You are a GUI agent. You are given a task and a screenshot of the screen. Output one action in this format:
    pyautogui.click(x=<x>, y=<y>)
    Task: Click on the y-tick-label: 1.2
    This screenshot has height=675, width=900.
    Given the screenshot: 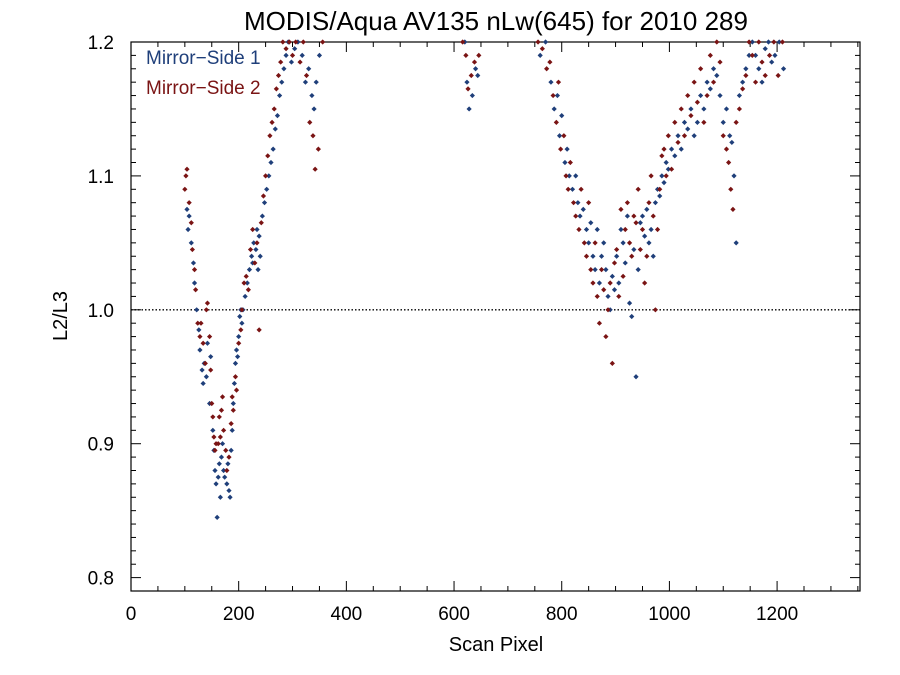 What is the action you would take?
    pyautogui.click(x=101, y=43)
    